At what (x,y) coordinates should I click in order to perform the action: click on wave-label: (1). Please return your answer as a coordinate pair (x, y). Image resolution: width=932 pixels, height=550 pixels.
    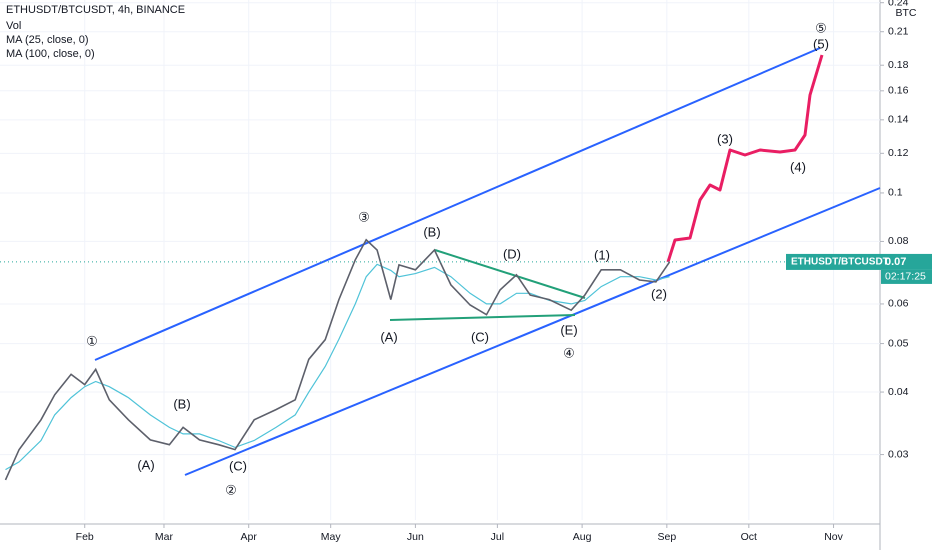
    Looking at the image, I should click on (602, 254).